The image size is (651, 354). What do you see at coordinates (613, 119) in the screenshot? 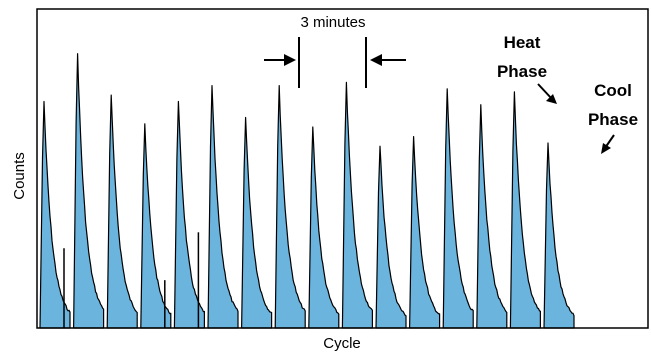
I see `cool-phase-label-line2: Phase` at bounding box center [613, 119].